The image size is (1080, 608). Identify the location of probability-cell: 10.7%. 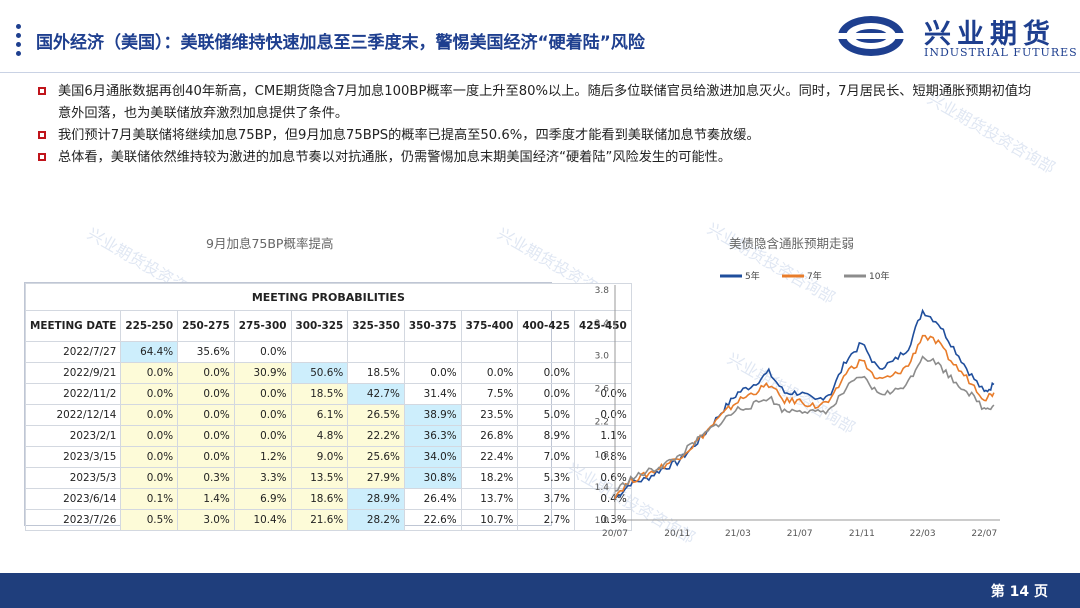
(489, 520).